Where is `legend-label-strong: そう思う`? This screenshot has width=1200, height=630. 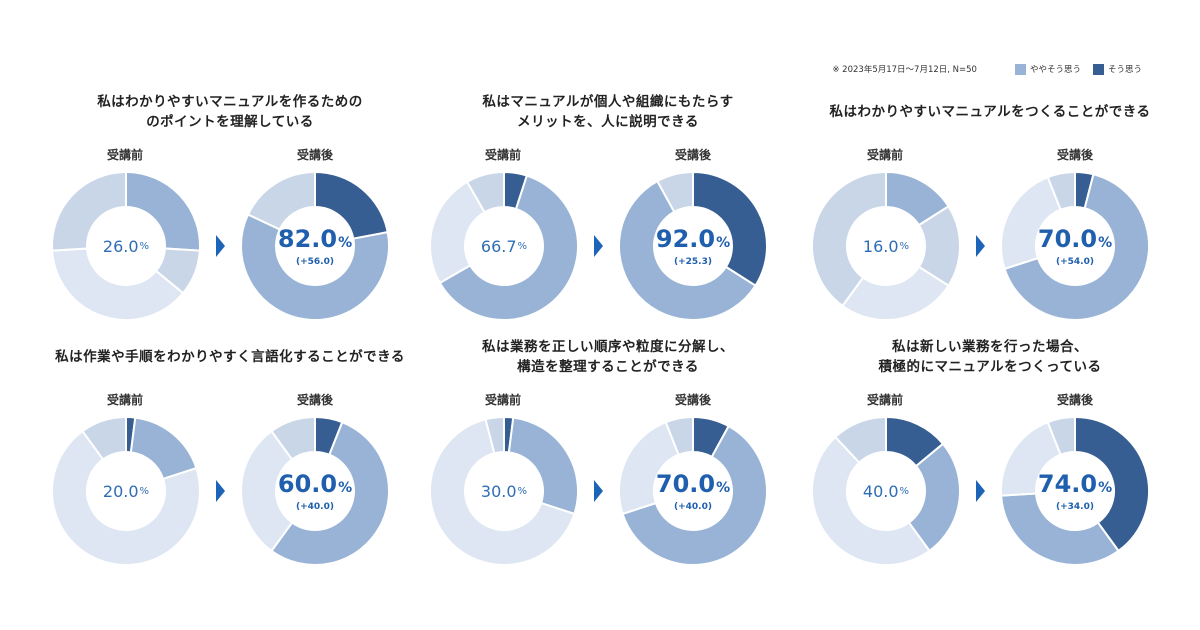
legend-label-strong: そう思う is located at coordinates (1124, 70).